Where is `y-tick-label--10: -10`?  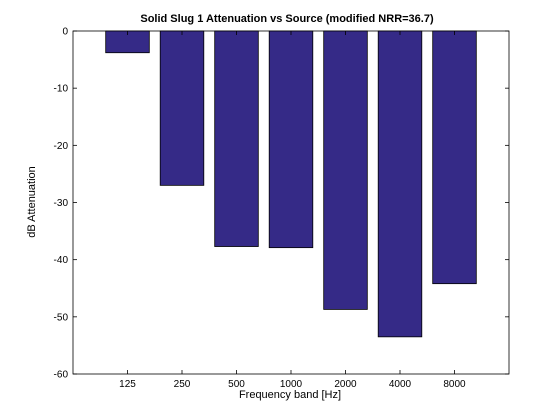 y-tick-label--10: -10 is located at coordinates (61, 89).